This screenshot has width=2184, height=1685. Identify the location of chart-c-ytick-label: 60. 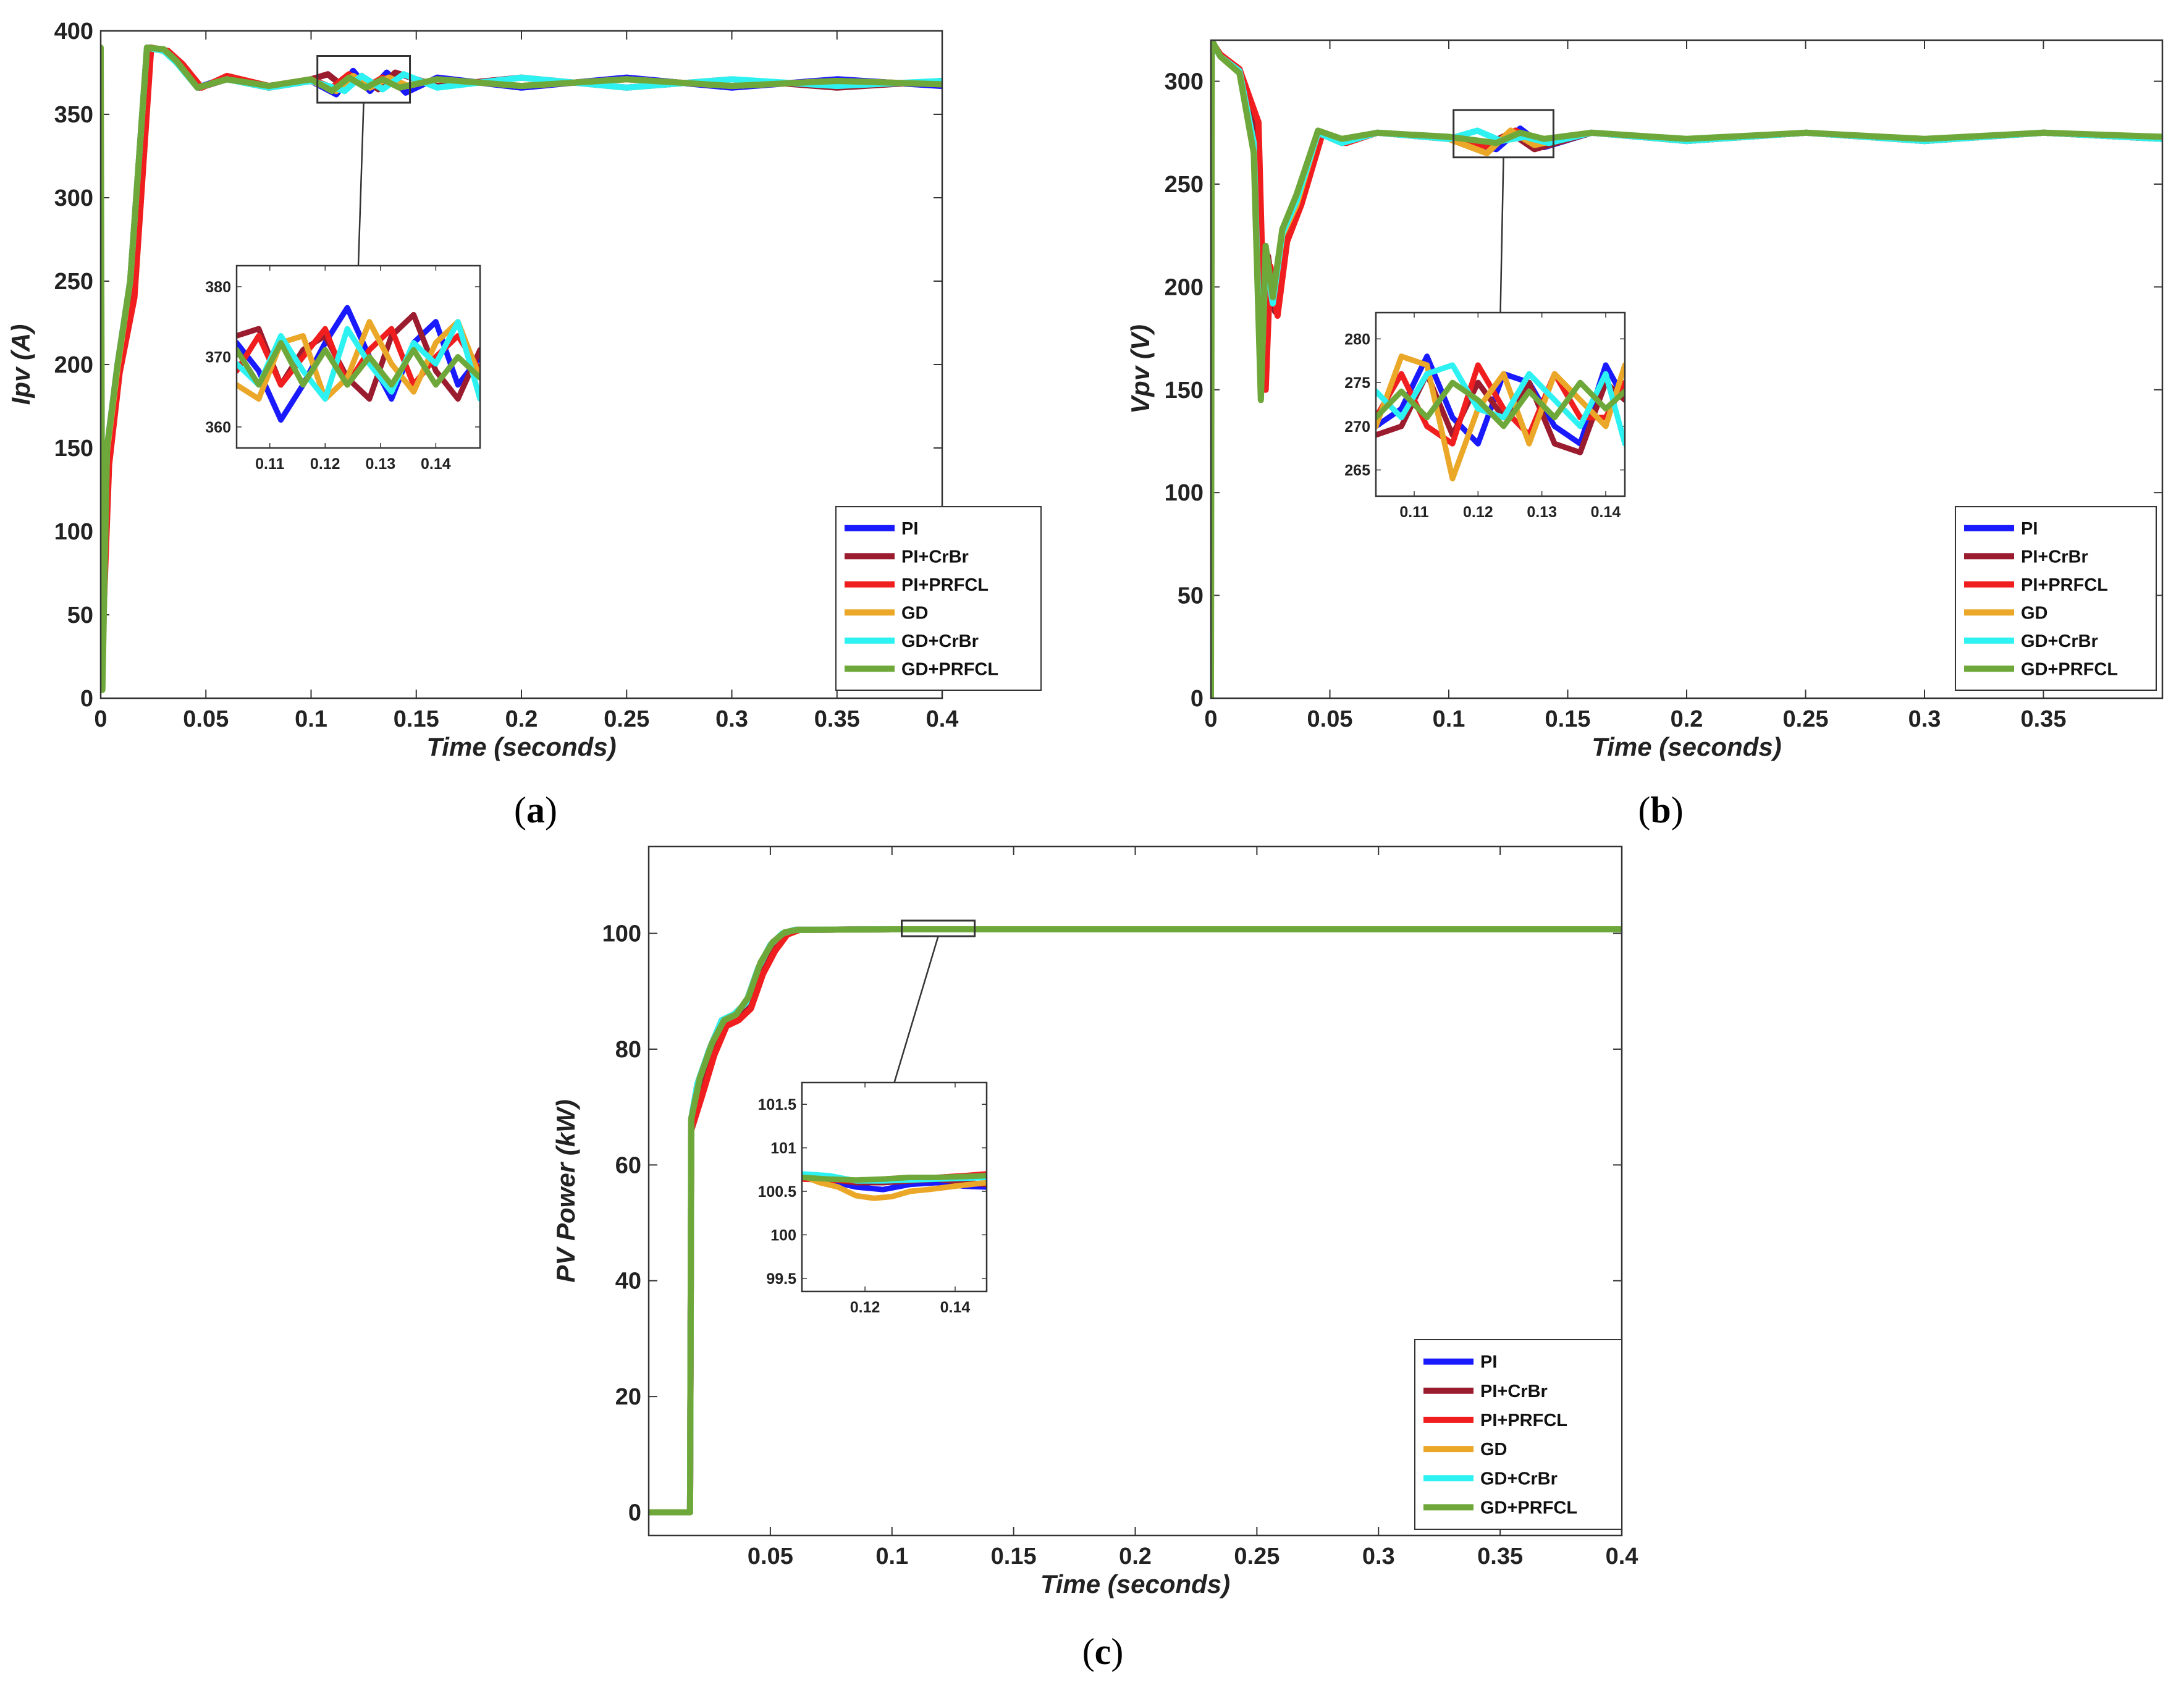
(628, 1165).